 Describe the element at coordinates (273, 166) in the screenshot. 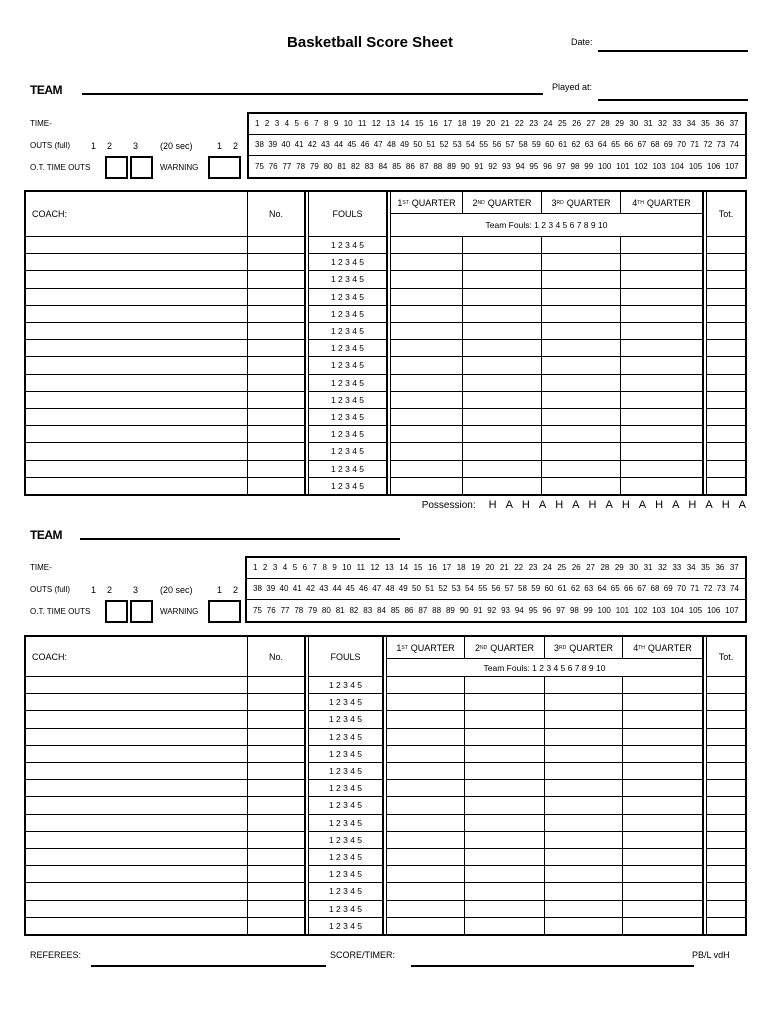

I see `time-mark: 76` at that location.